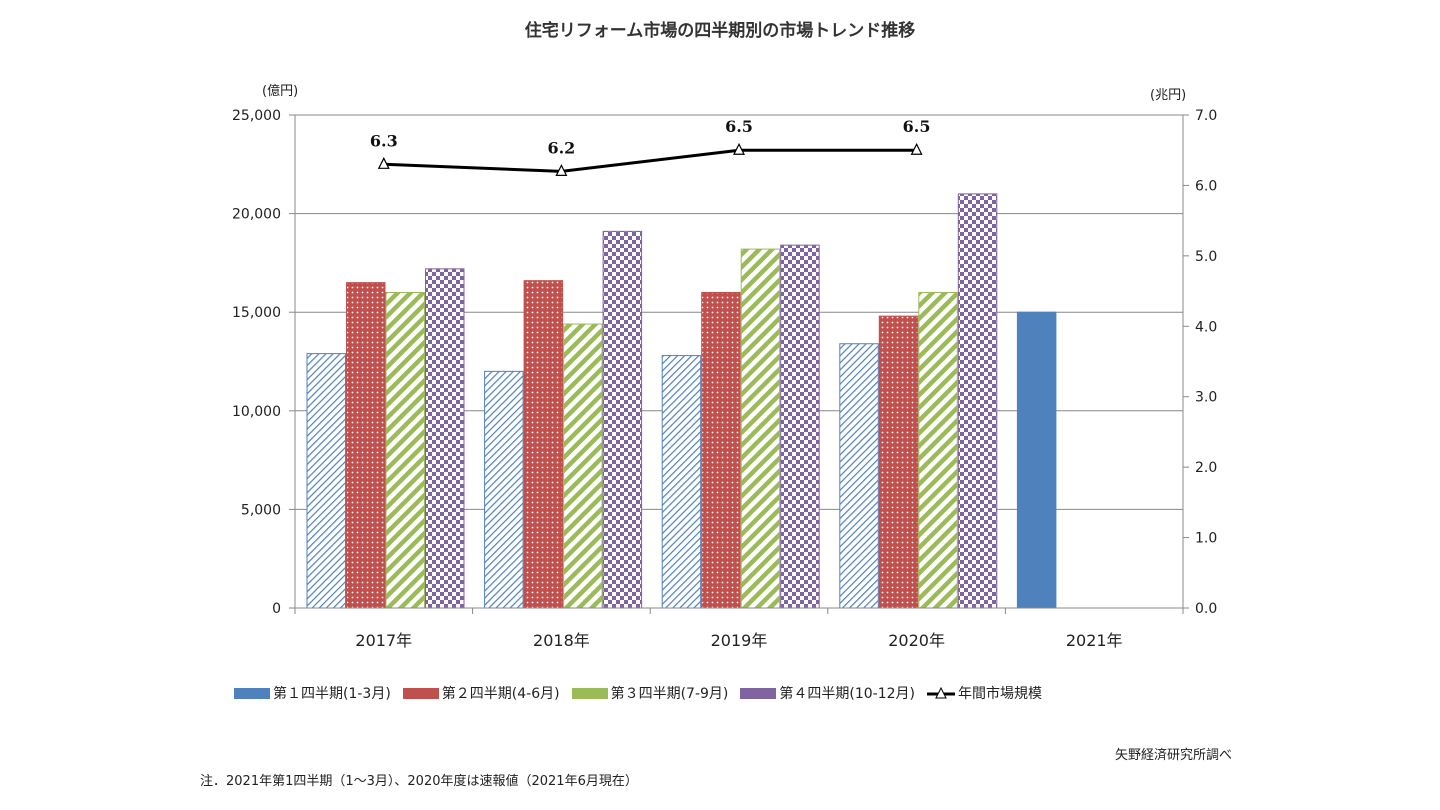  What do you see at coordinates (669, 694) in the screenshot?
I see `legend-label: 第３四半期(7-9月)` at bounding box center [669, 694].